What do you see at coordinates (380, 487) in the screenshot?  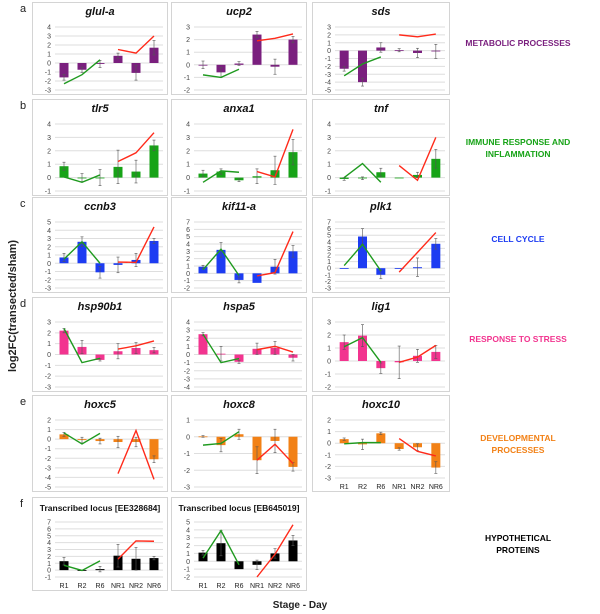 I see `x-tick-label: R6` at bounding box center [380, 487].